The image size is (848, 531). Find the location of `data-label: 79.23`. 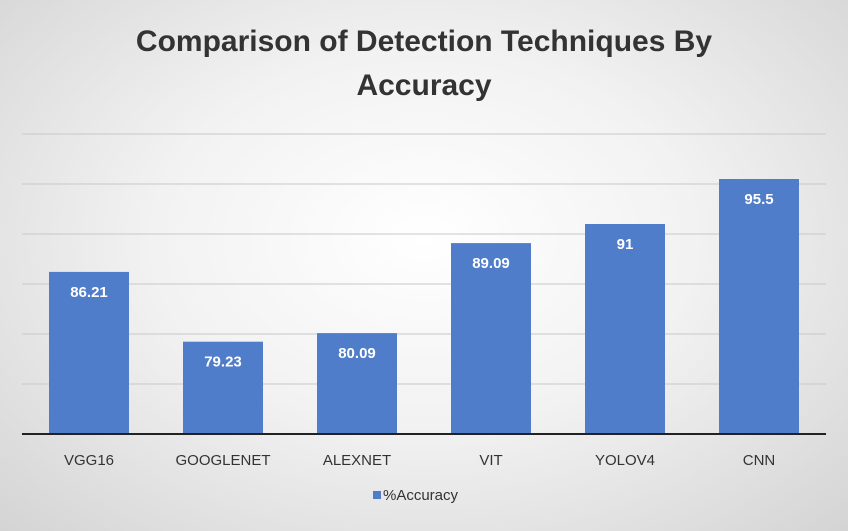

data-label: 79.23 is located at coordinates (223, 362).